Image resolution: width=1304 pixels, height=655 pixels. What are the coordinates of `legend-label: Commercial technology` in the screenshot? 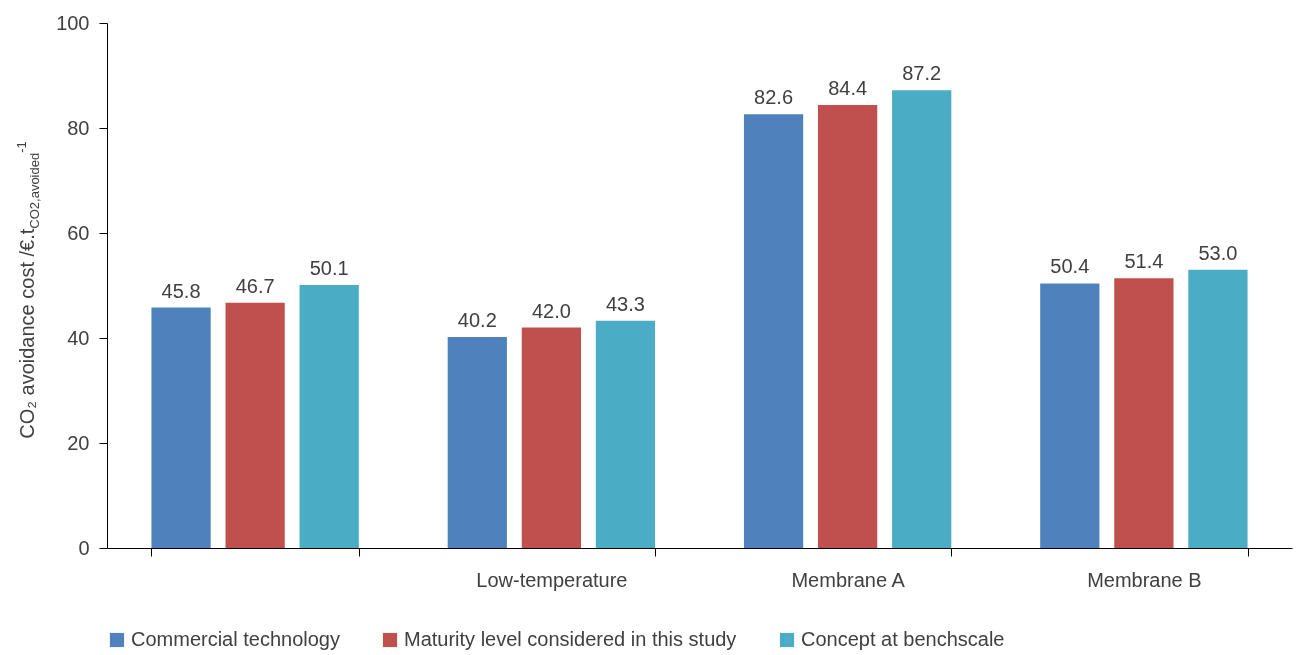 It's located at (235, 639).